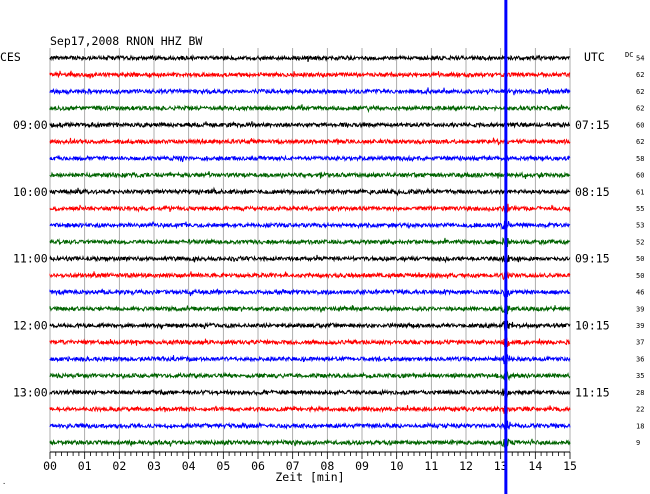  What do you see at coordinates (640, 226) in the screenshot?
I see `dc-value-11: 53` at bounding box center [640, 226].